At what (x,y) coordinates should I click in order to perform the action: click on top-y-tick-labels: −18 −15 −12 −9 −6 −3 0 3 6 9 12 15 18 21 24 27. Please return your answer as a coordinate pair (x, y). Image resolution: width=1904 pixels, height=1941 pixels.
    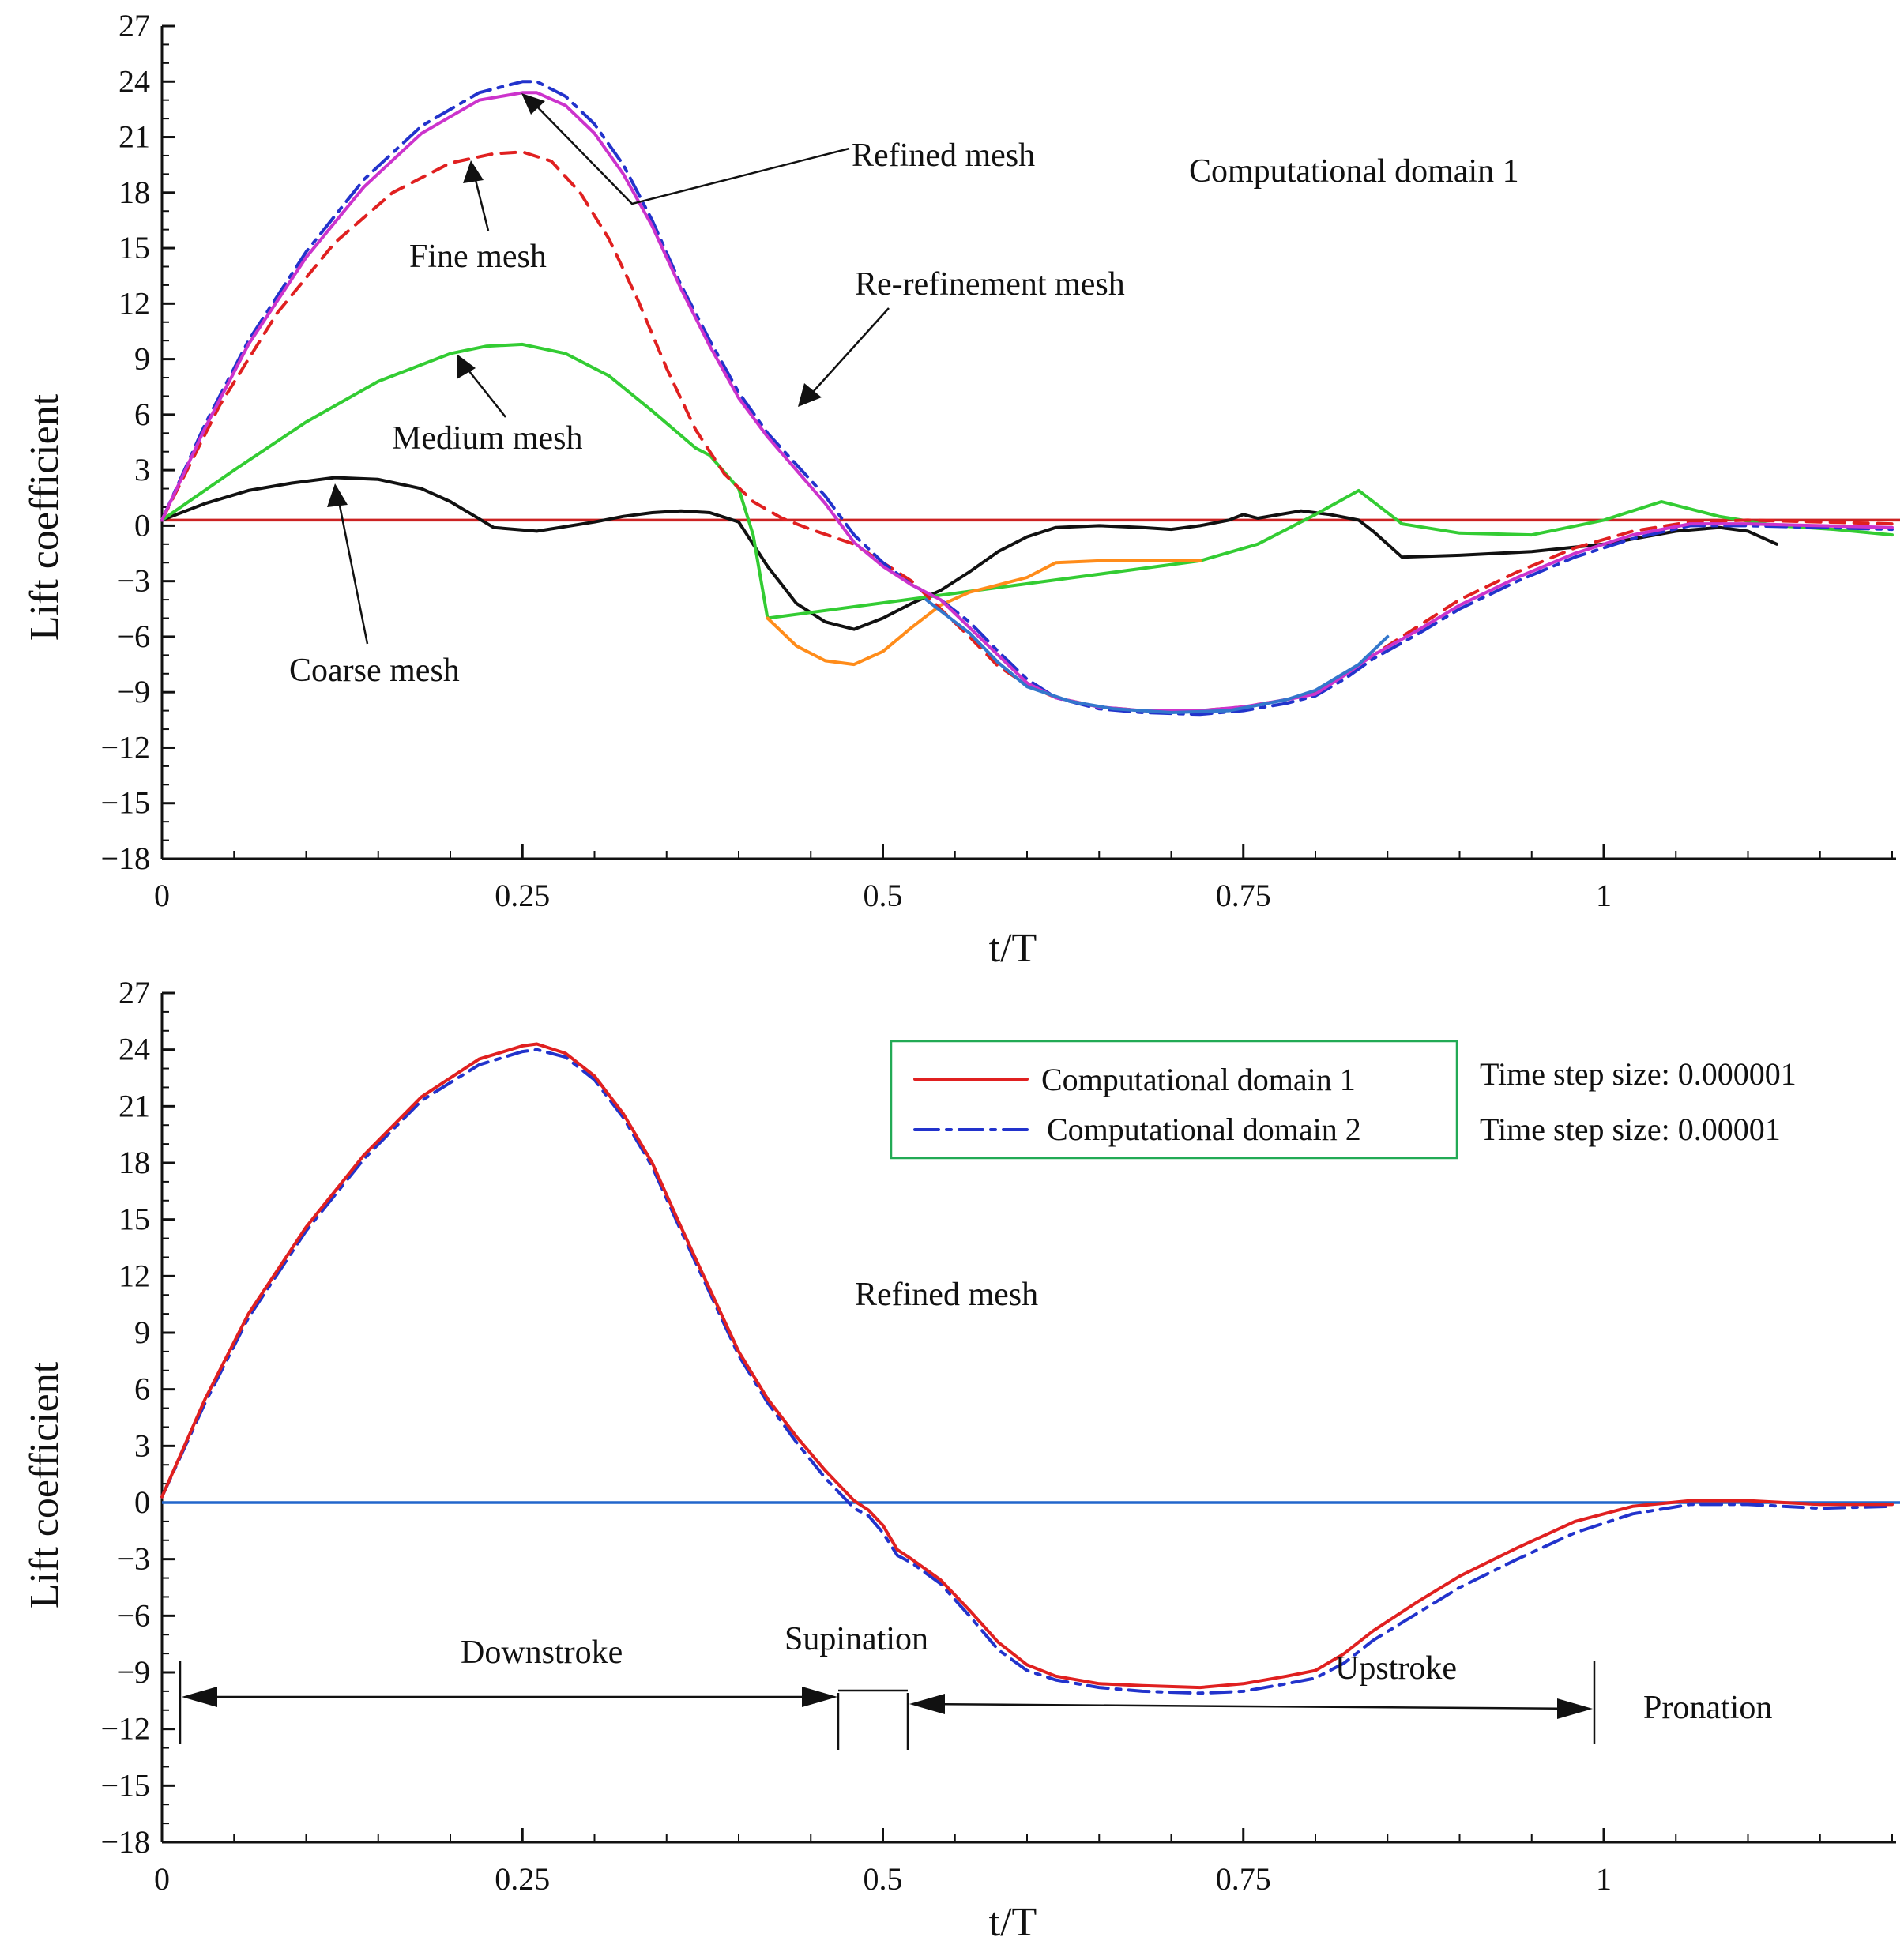
    Looking at the image, I should click on (125, 442).